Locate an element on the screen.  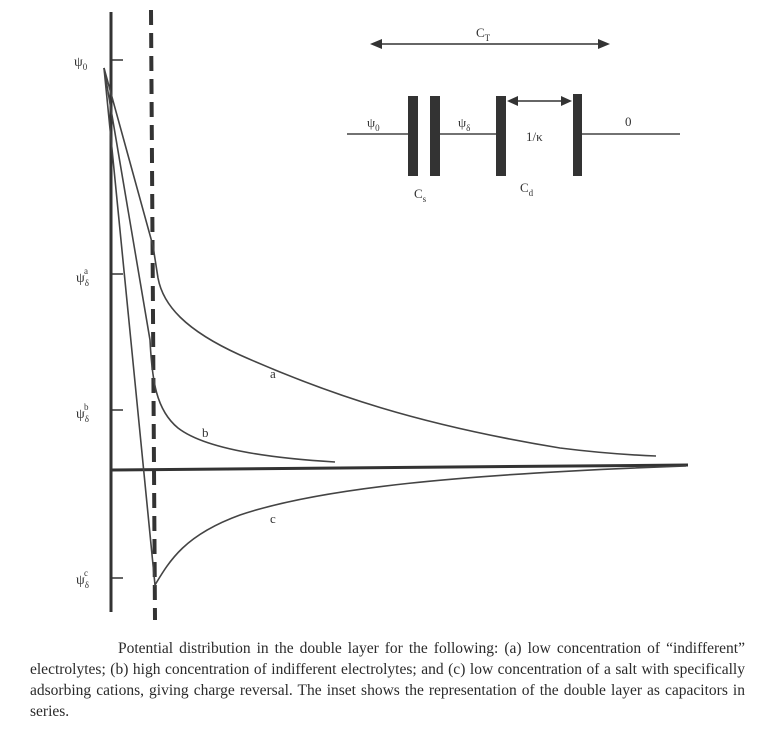
zero-potential-axis is located at coordinates (399, 467).